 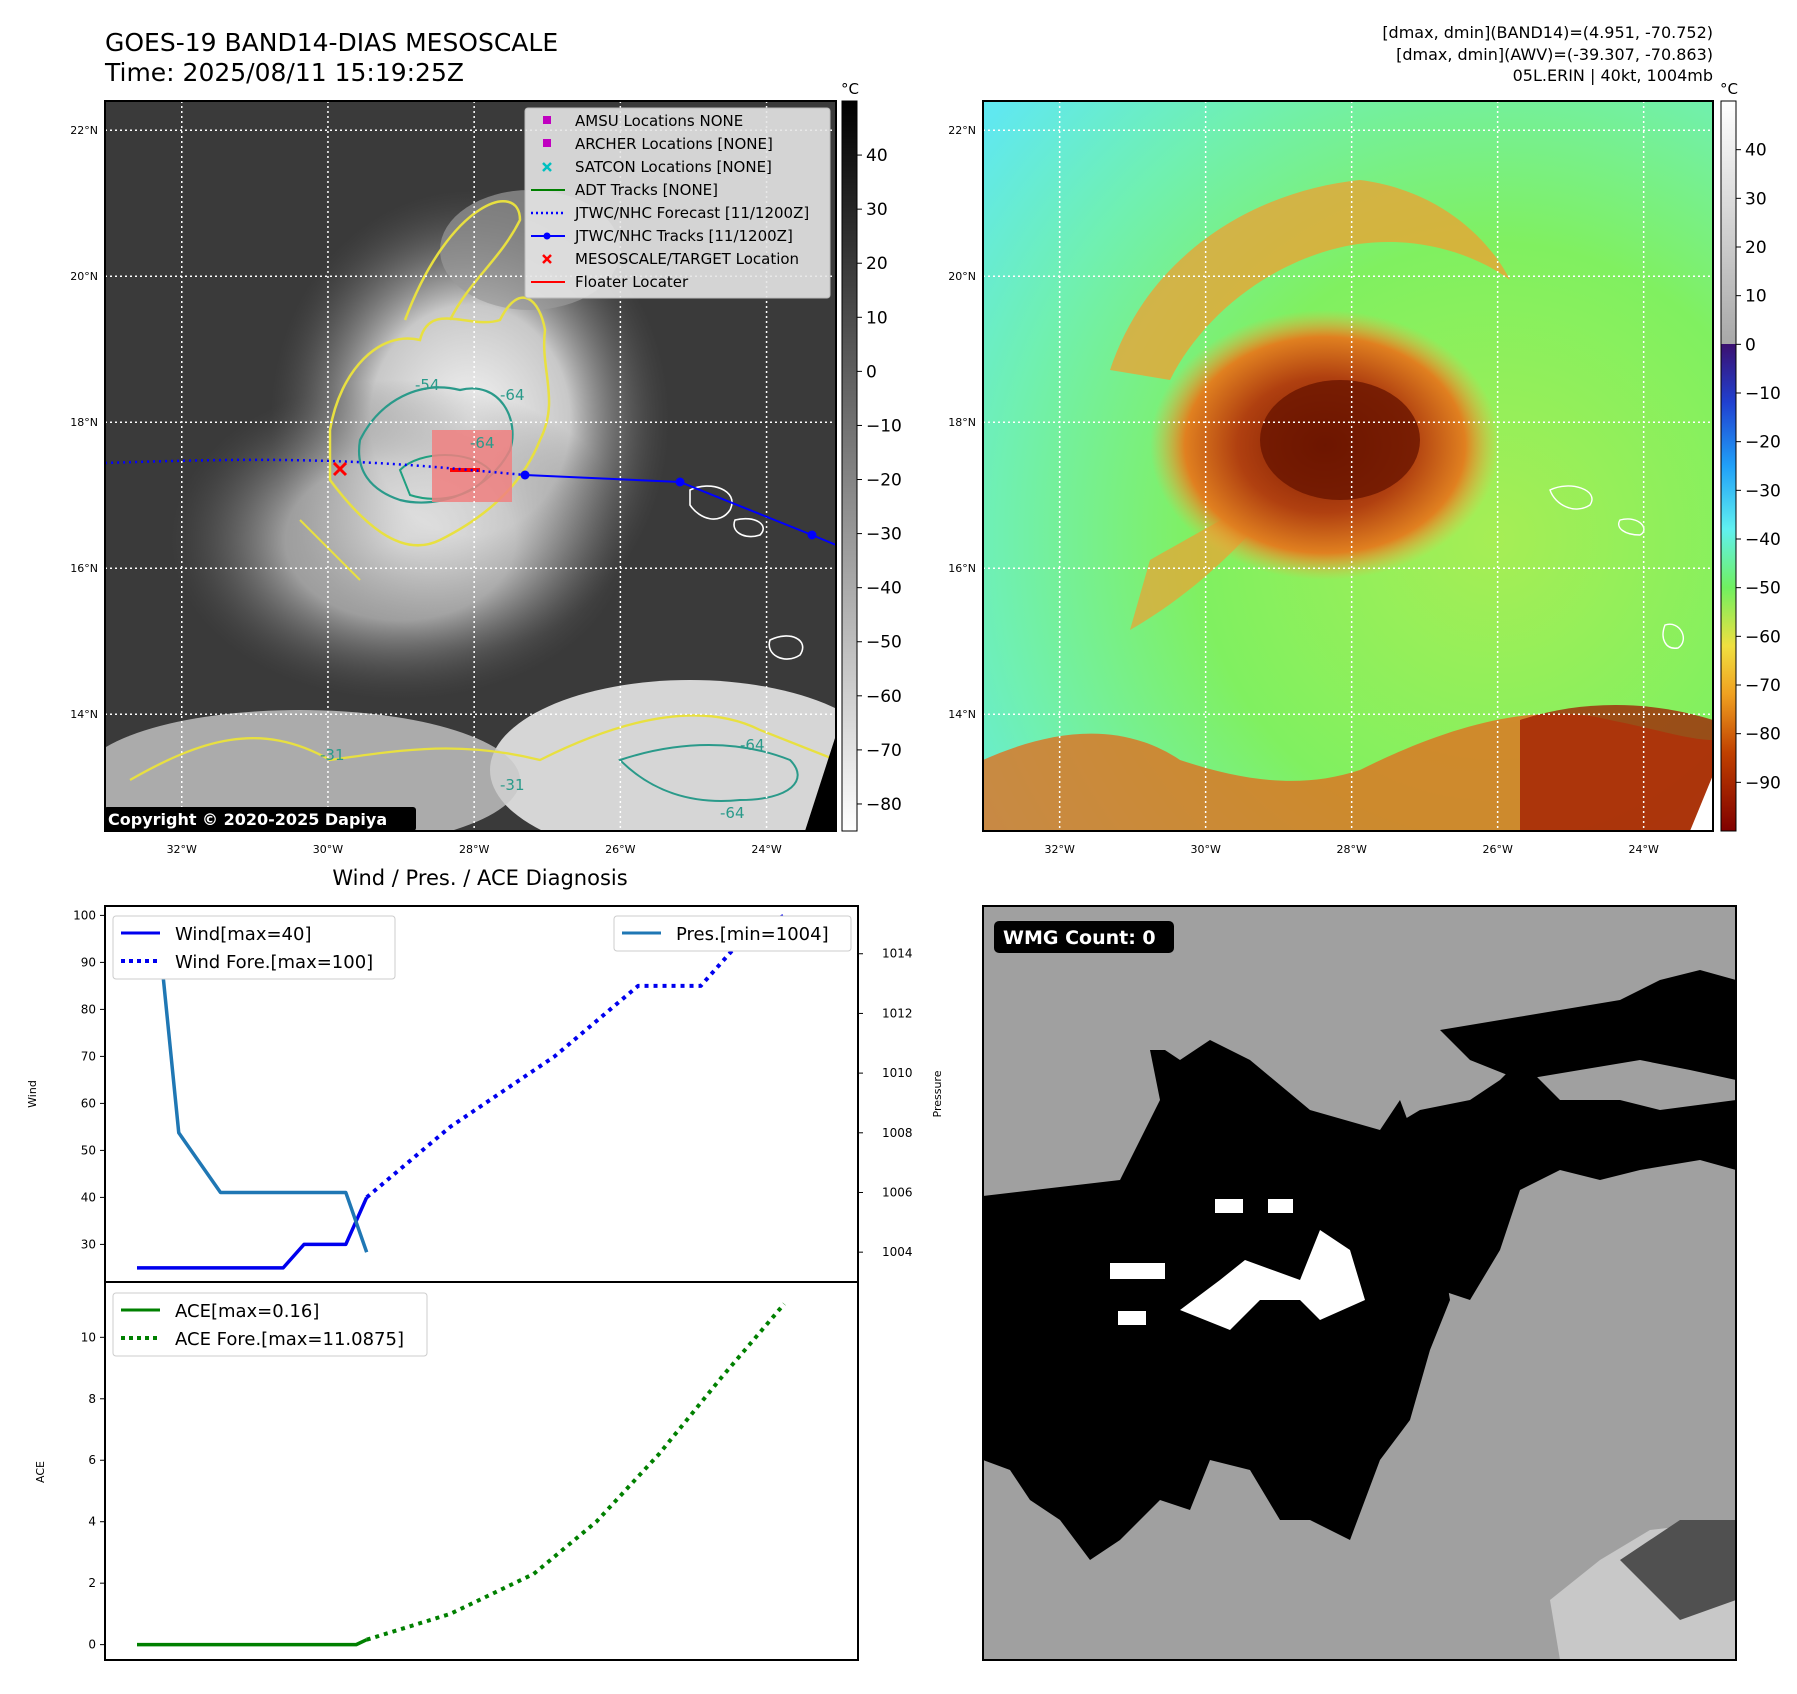 What do you see at coordinates (1079, 938) in the screenshot?
I see `wmg-count-label: WMG Count: 0` at bounding box center [1079, 938].